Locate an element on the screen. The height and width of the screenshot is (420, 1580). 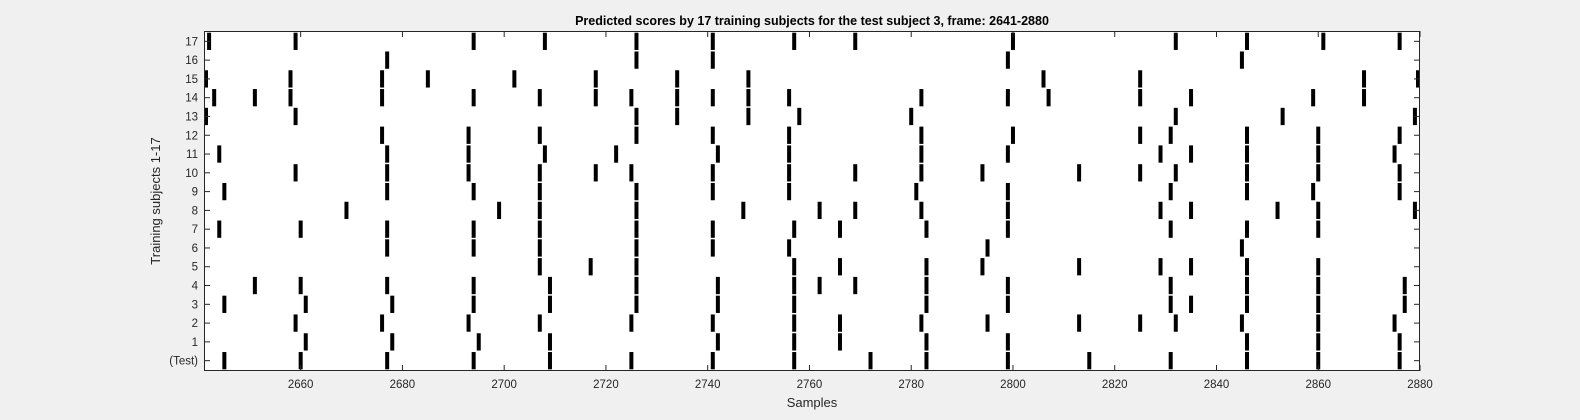
y-tick-label: (Test) is located at coordinates (183, 362).